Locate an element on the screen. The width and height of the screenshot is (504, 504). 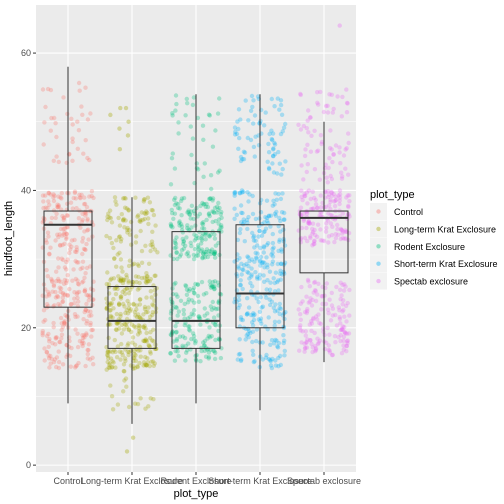
outlier-point is located at coordinates (128, 121).